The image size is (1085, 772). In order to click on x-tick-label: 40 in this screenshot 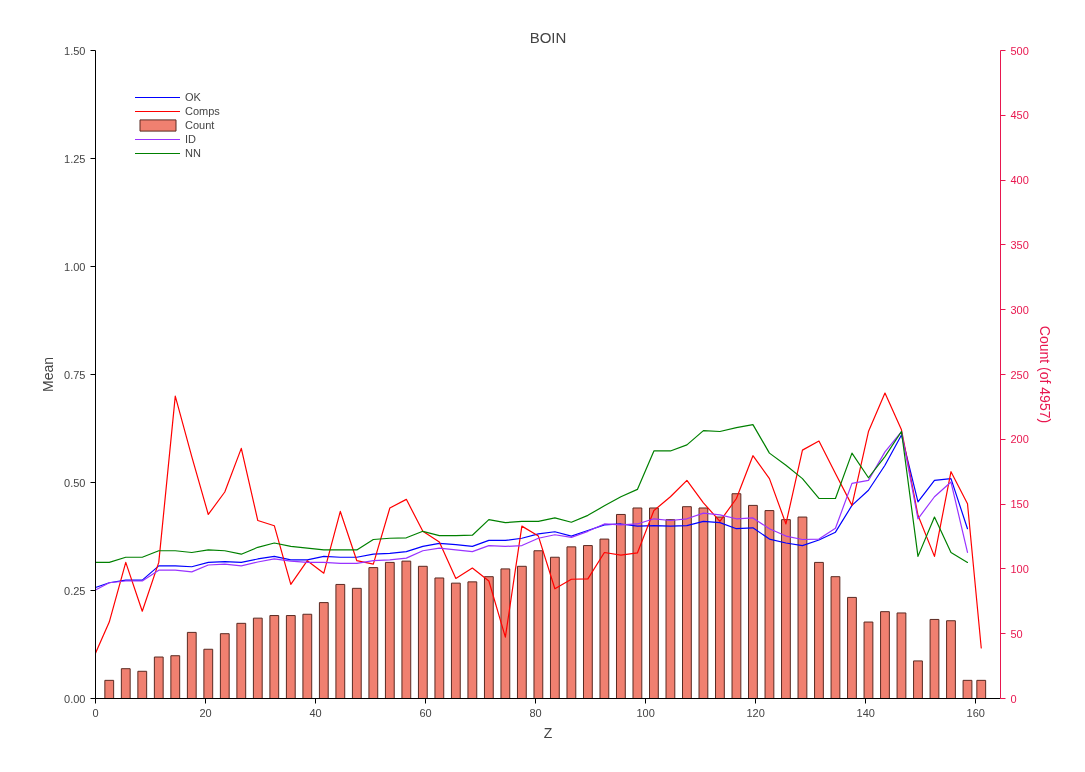, I will do `click(315, 712)`.